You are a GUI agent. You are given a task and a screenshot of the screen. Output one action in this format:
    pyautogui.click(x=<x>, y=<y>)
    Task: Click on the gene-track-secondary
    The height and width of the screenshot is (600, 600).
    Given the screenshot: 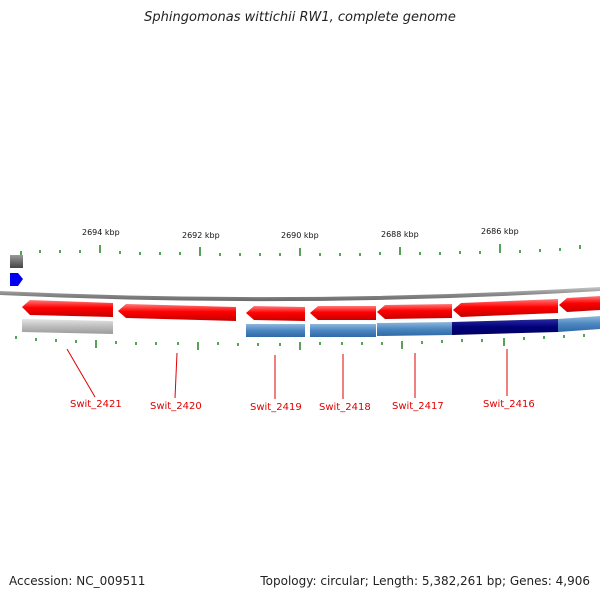 What is the action you would take?
    pyautogui.click(x=311, y=326)
    